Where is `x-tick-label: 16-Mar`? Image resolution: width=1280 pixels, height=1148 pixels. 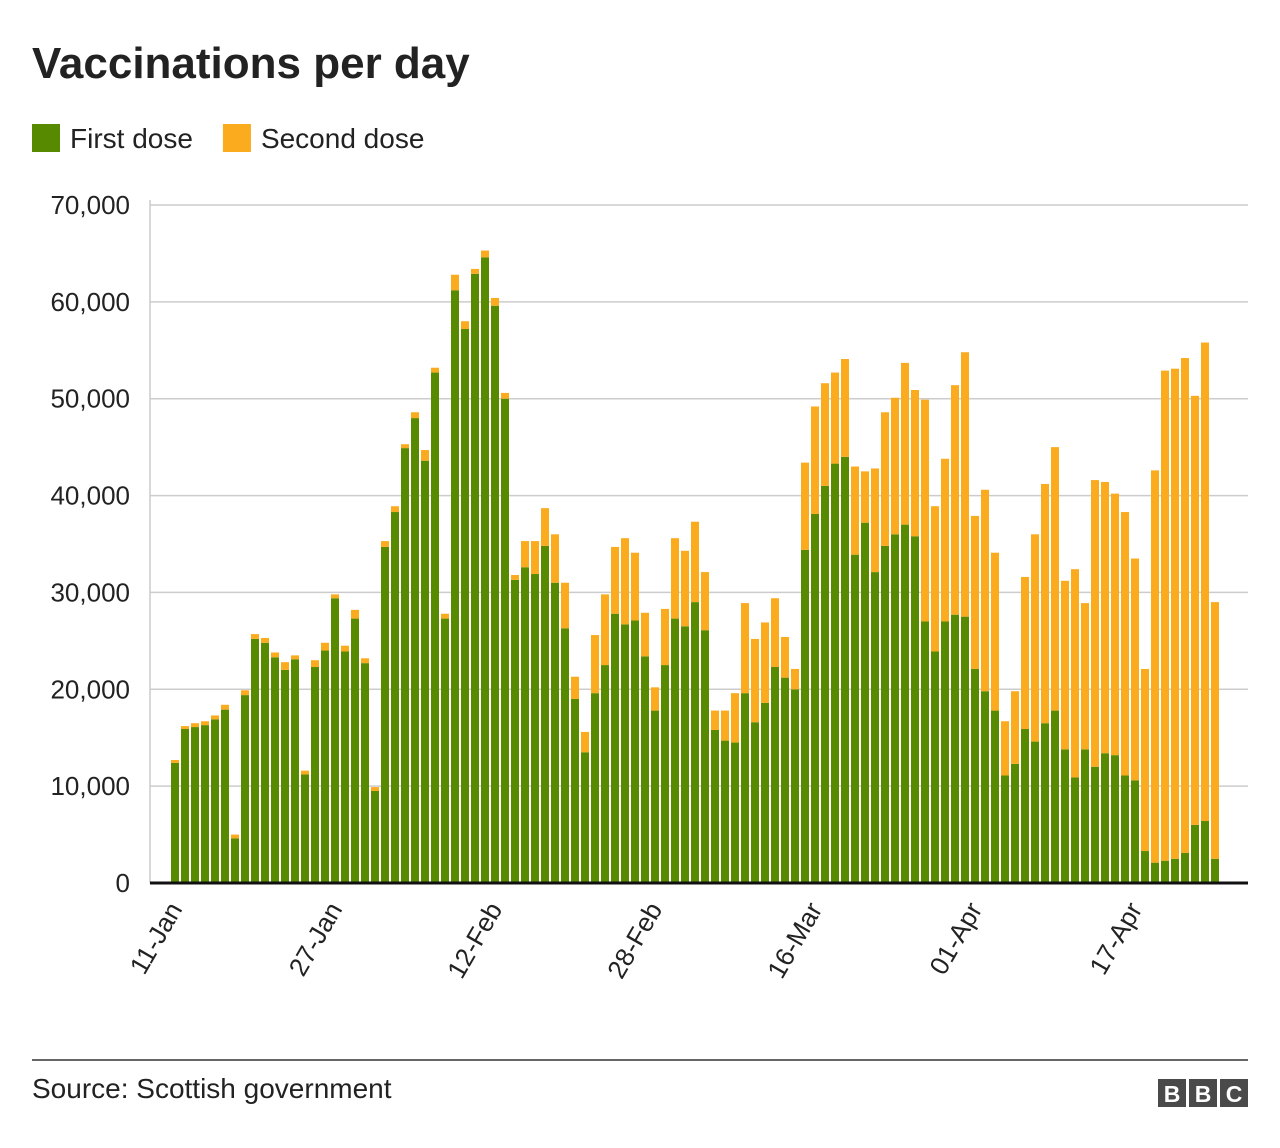
x-tick-label: 16-Mar is located at coordinates (794, 940).